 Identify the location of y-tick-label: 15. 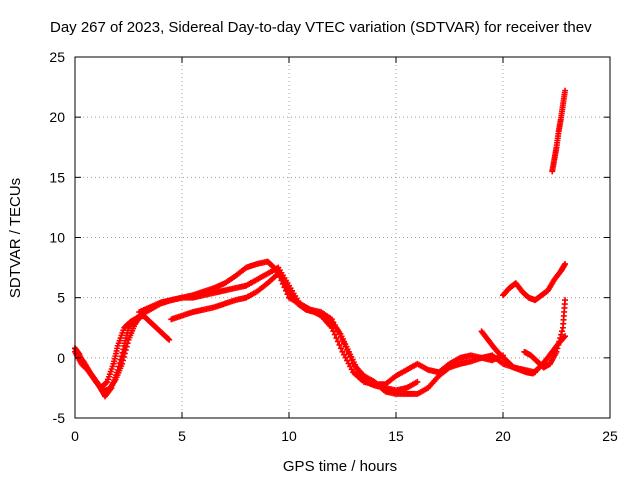
(57, 177).